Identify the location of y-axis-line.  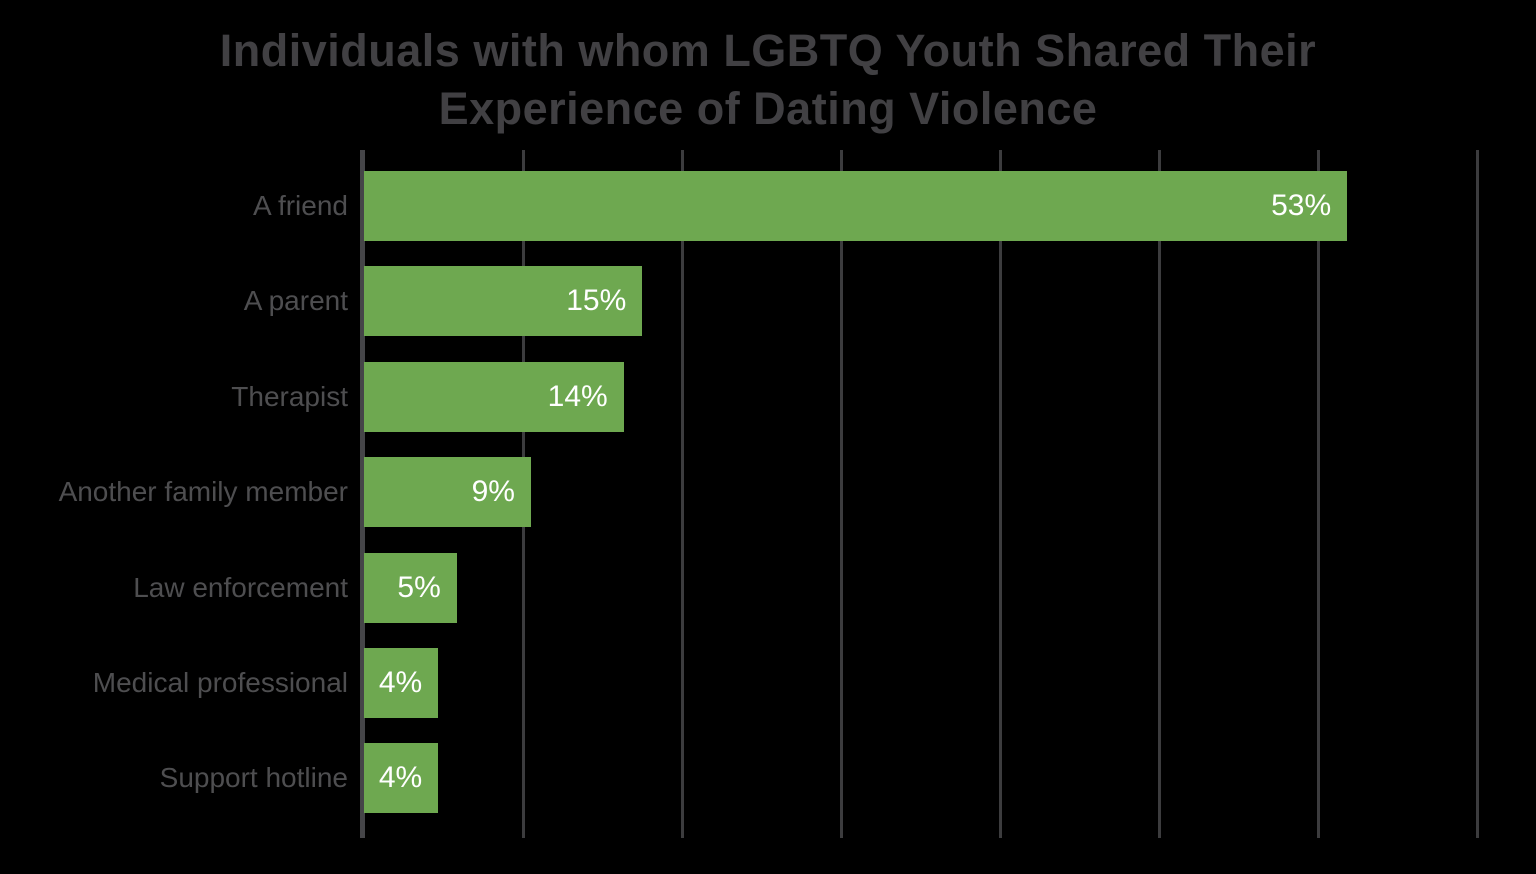
(362, 494).